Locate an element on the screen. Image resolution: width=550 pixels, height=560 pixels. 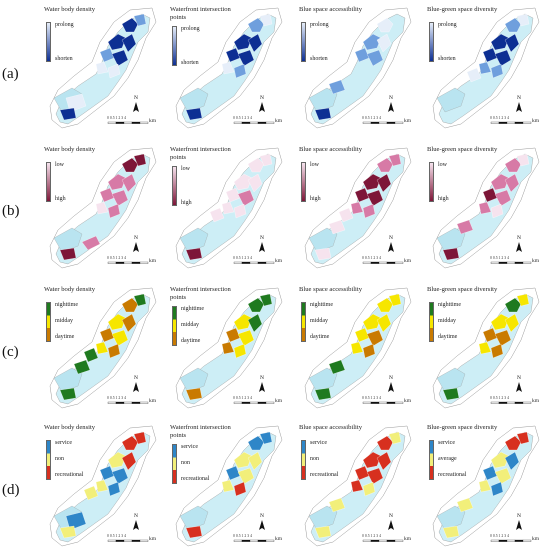
legend-label: non is located at coordinates (185, 463).